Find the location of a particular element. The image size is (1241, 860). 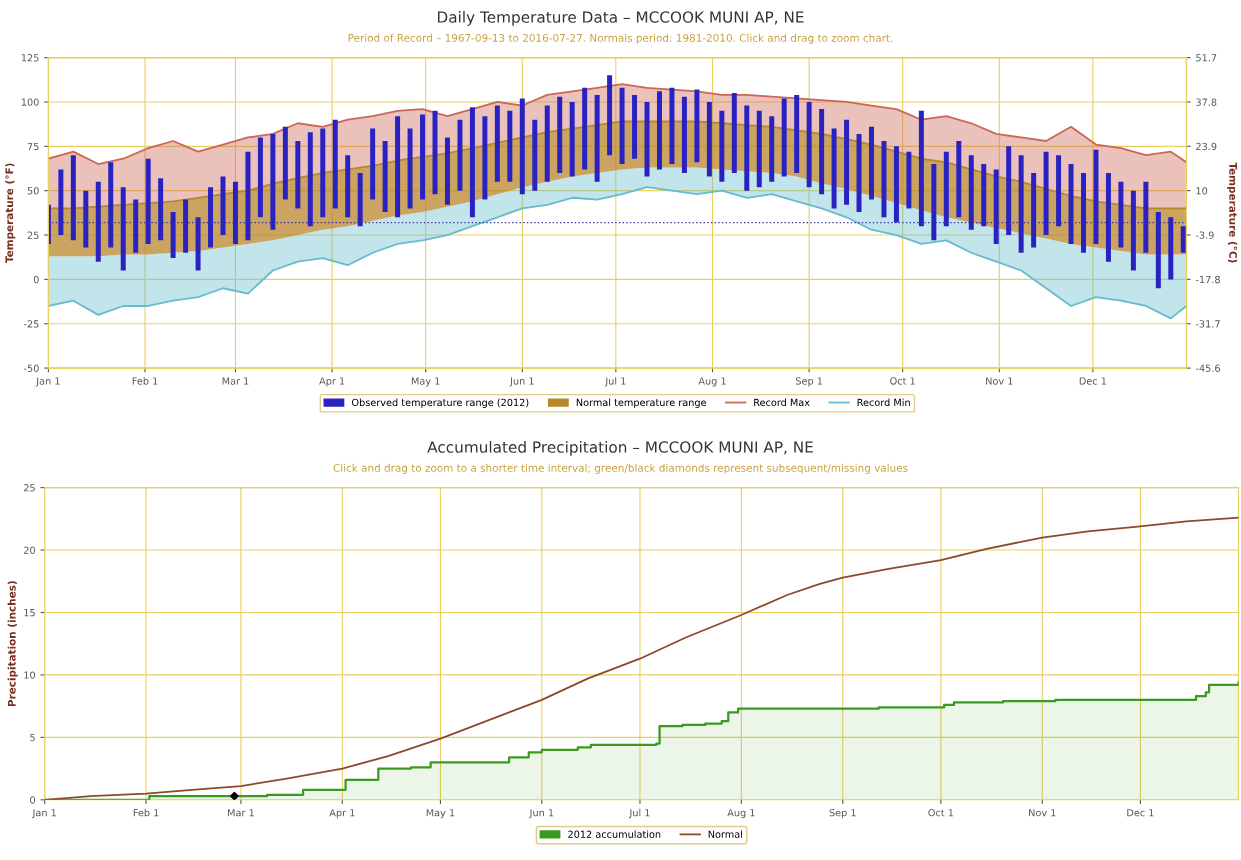

legend-label: Record Max is located at coordinates (782, 402).